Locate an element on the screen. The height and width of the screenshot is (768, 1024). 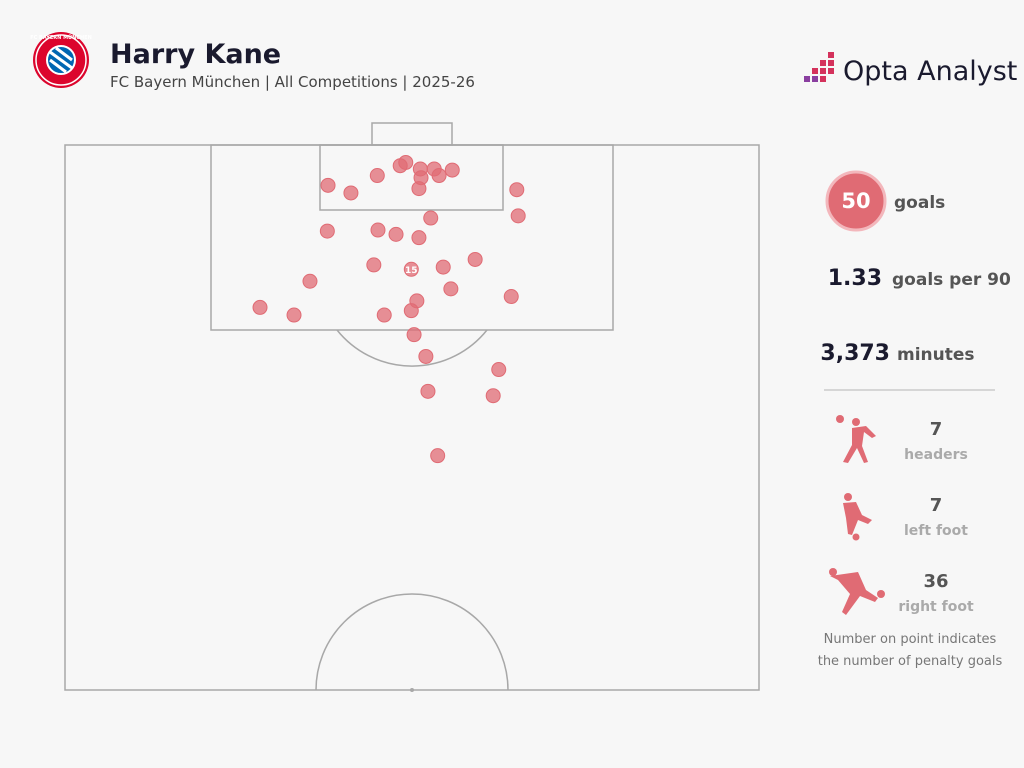
goals-badge is located at coordinates (856, 201).